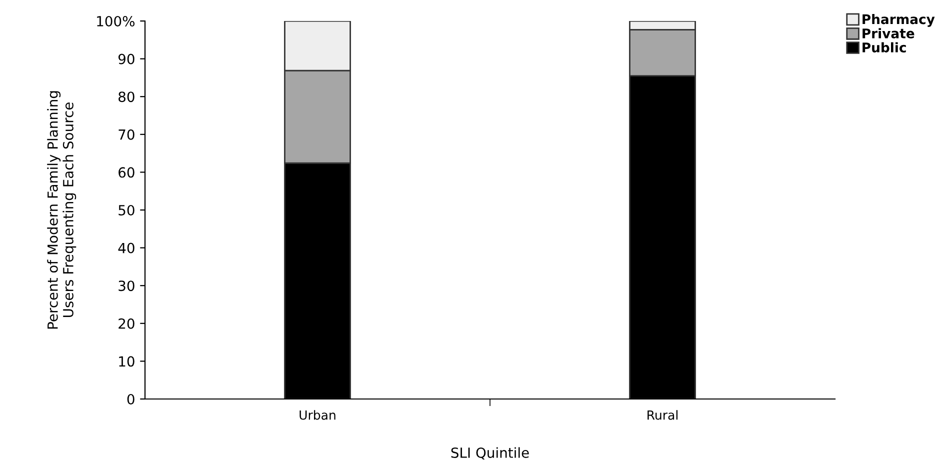 This screenshot has width=948, height=463. I want to click on y-tick-label: 40, so click(126, 248).